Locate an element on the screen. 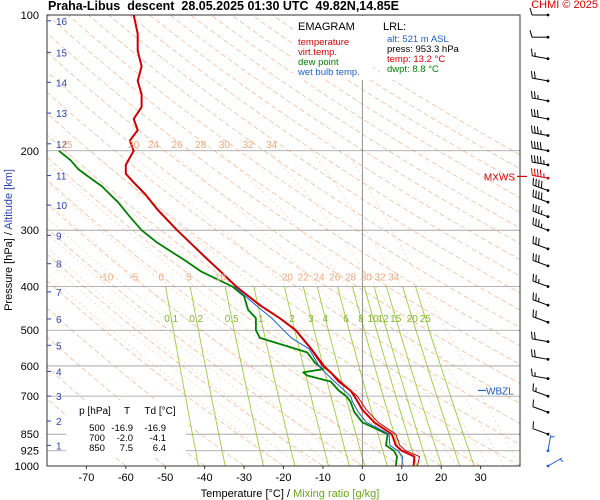  temperature-tick-label: 30 is located at coordinates (480, 478).